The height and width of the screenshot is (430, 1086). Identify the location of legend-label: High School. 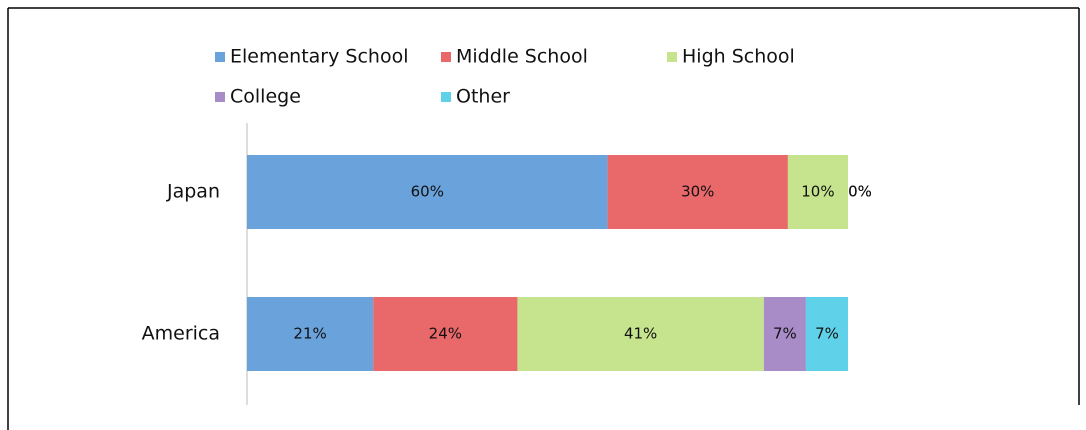
(738, 57).